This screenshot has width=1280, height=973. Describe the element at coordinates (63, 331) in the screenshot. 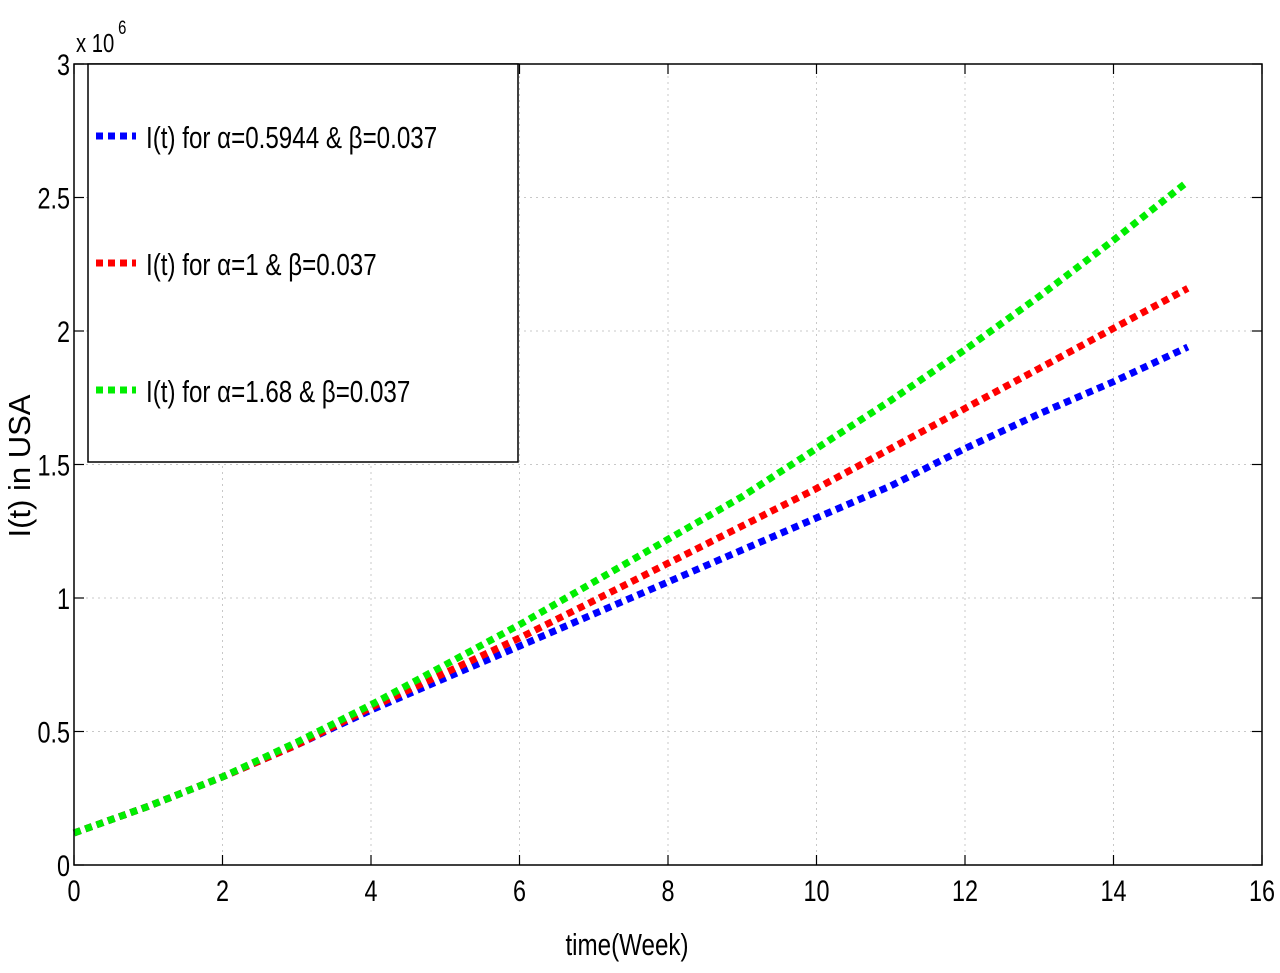

I see `y-tick-label: 2` at that location.